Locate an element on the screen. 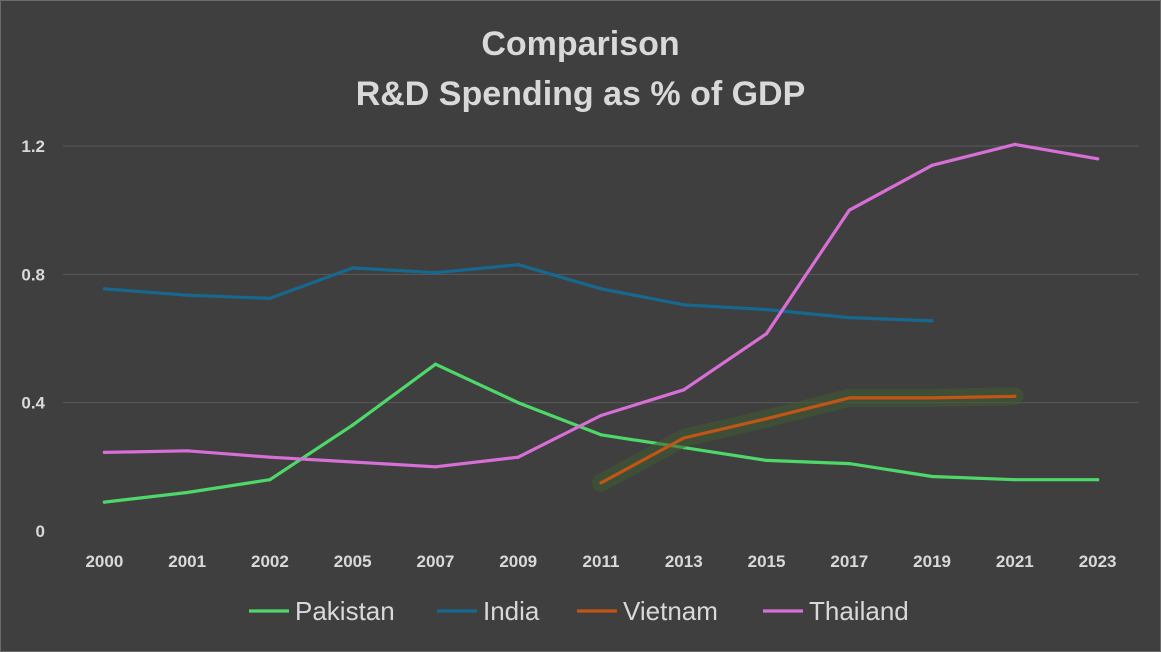 Image resolution: width=1161 pixels, height=652 pixels. x-tick-label: 2001 is located at coordinates (187, 561).